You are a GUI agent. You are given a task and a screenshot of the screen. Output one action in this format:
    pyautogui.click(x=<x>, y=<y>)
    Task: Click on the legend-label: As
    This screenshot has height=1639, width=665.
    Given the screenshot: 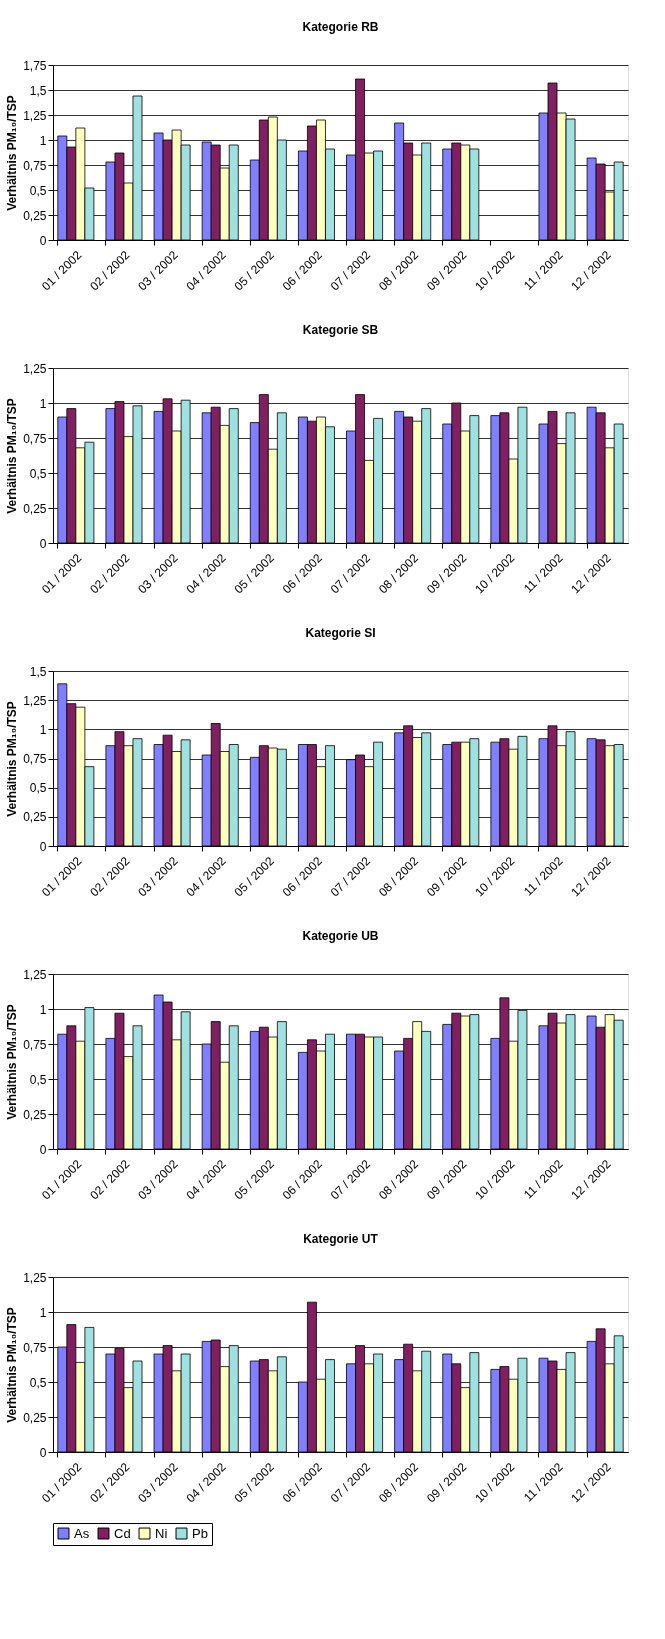 What is the action you would take?
    pyautogui.click(x=82, y=1533)
    